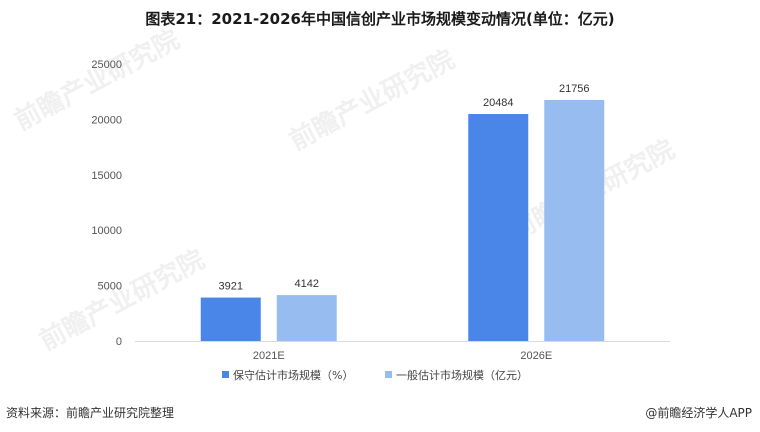 The height and width of the screenshot is (432, 760). What do you see at coordinates (106, 120) in the screenshot?
I see `y-tick-label: 20000` at bounding box center [106, 120].